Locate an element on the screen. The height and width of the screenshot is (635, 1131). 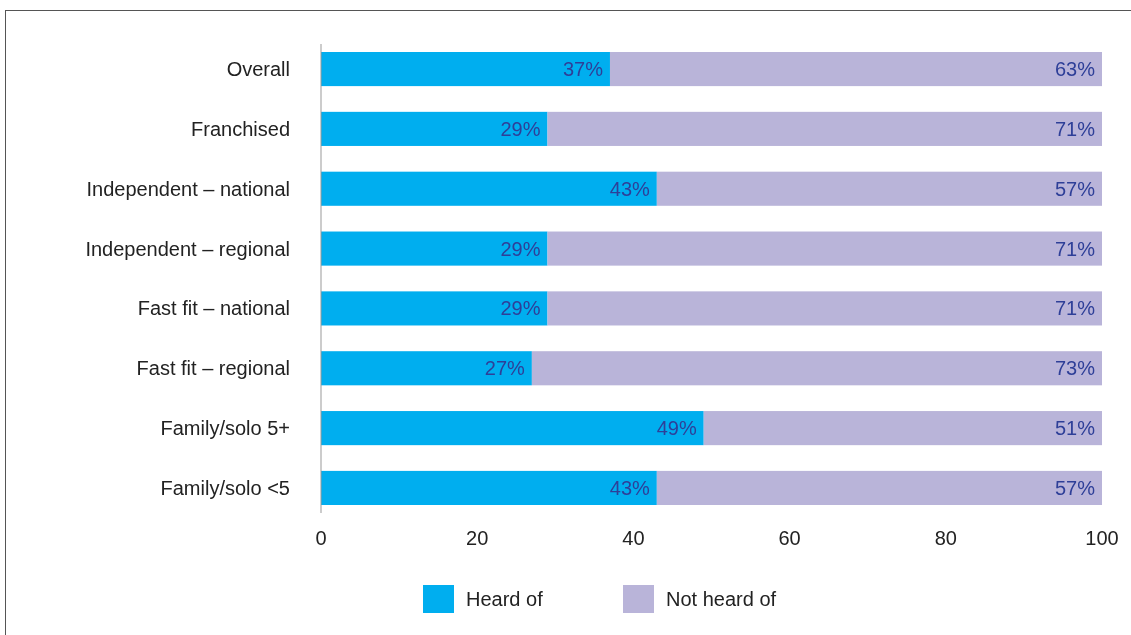
data-label: 63% is located at coordinates (1075, 69).